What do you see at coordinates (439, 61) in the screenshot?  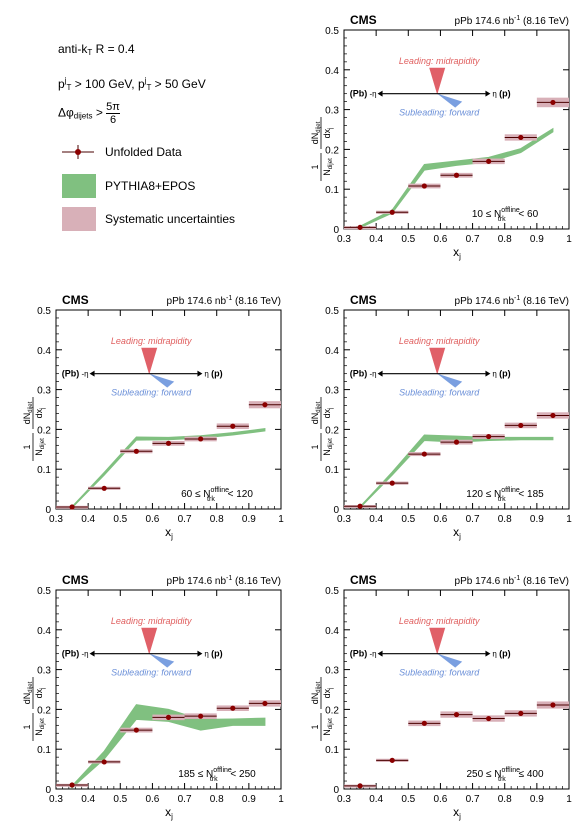 I see `leading-label: Leading: midrapidity` at bounding box center [439, 61].